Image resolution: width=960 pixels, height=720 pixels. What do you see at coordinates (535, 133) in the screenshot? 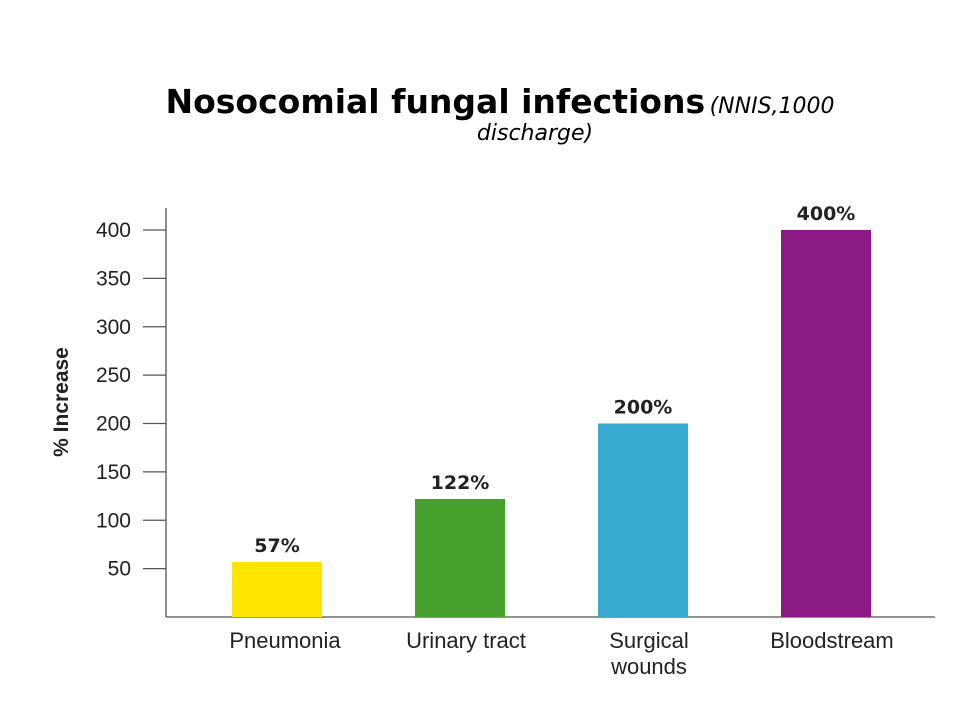
I see `chart-subtitle-part-2: discharge)` at bounding box center [535, 133].